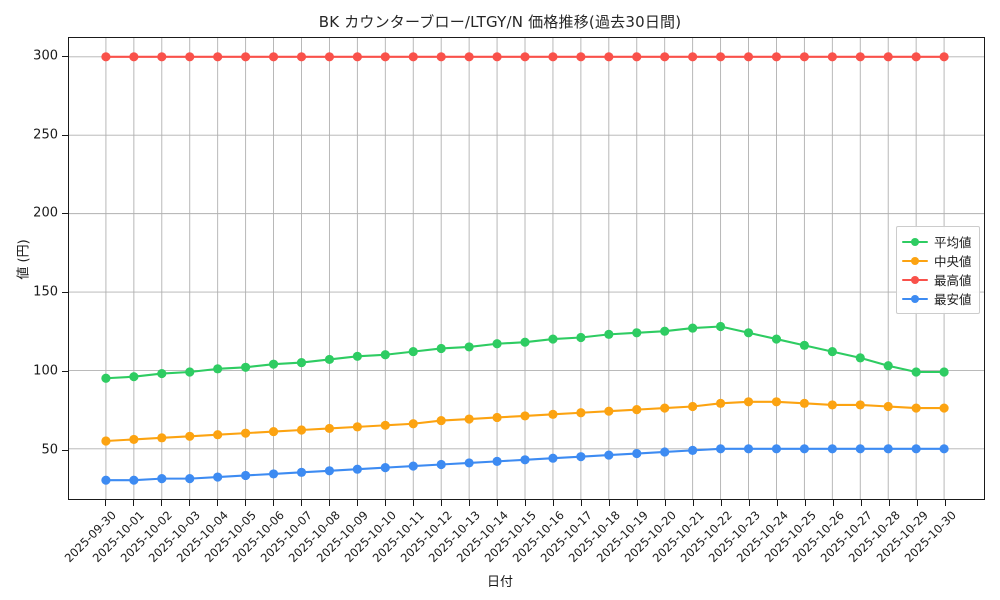 Image resolution: width=1000 pixels, height=600 pixels. I want to click on chart-title: BK カウンターブロー/LTGY/N 価格推移(過去30日間), so click(500, 22).